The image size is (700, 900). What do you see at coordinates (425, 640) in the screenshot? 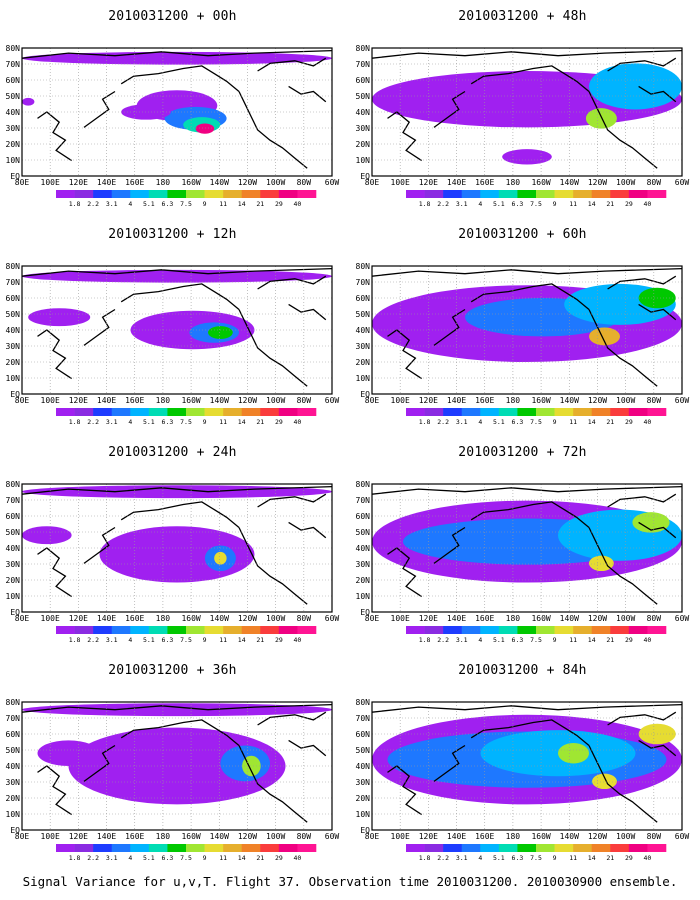
I see `colorbar-label: 1.8` at bounding box center [425, 640].